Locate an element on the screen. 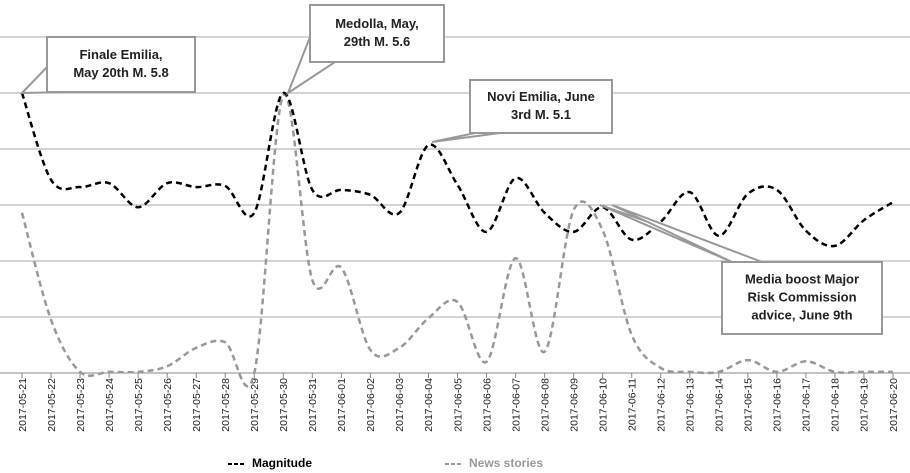  legend-label: Magnitude is located at coordinates (282, 463).